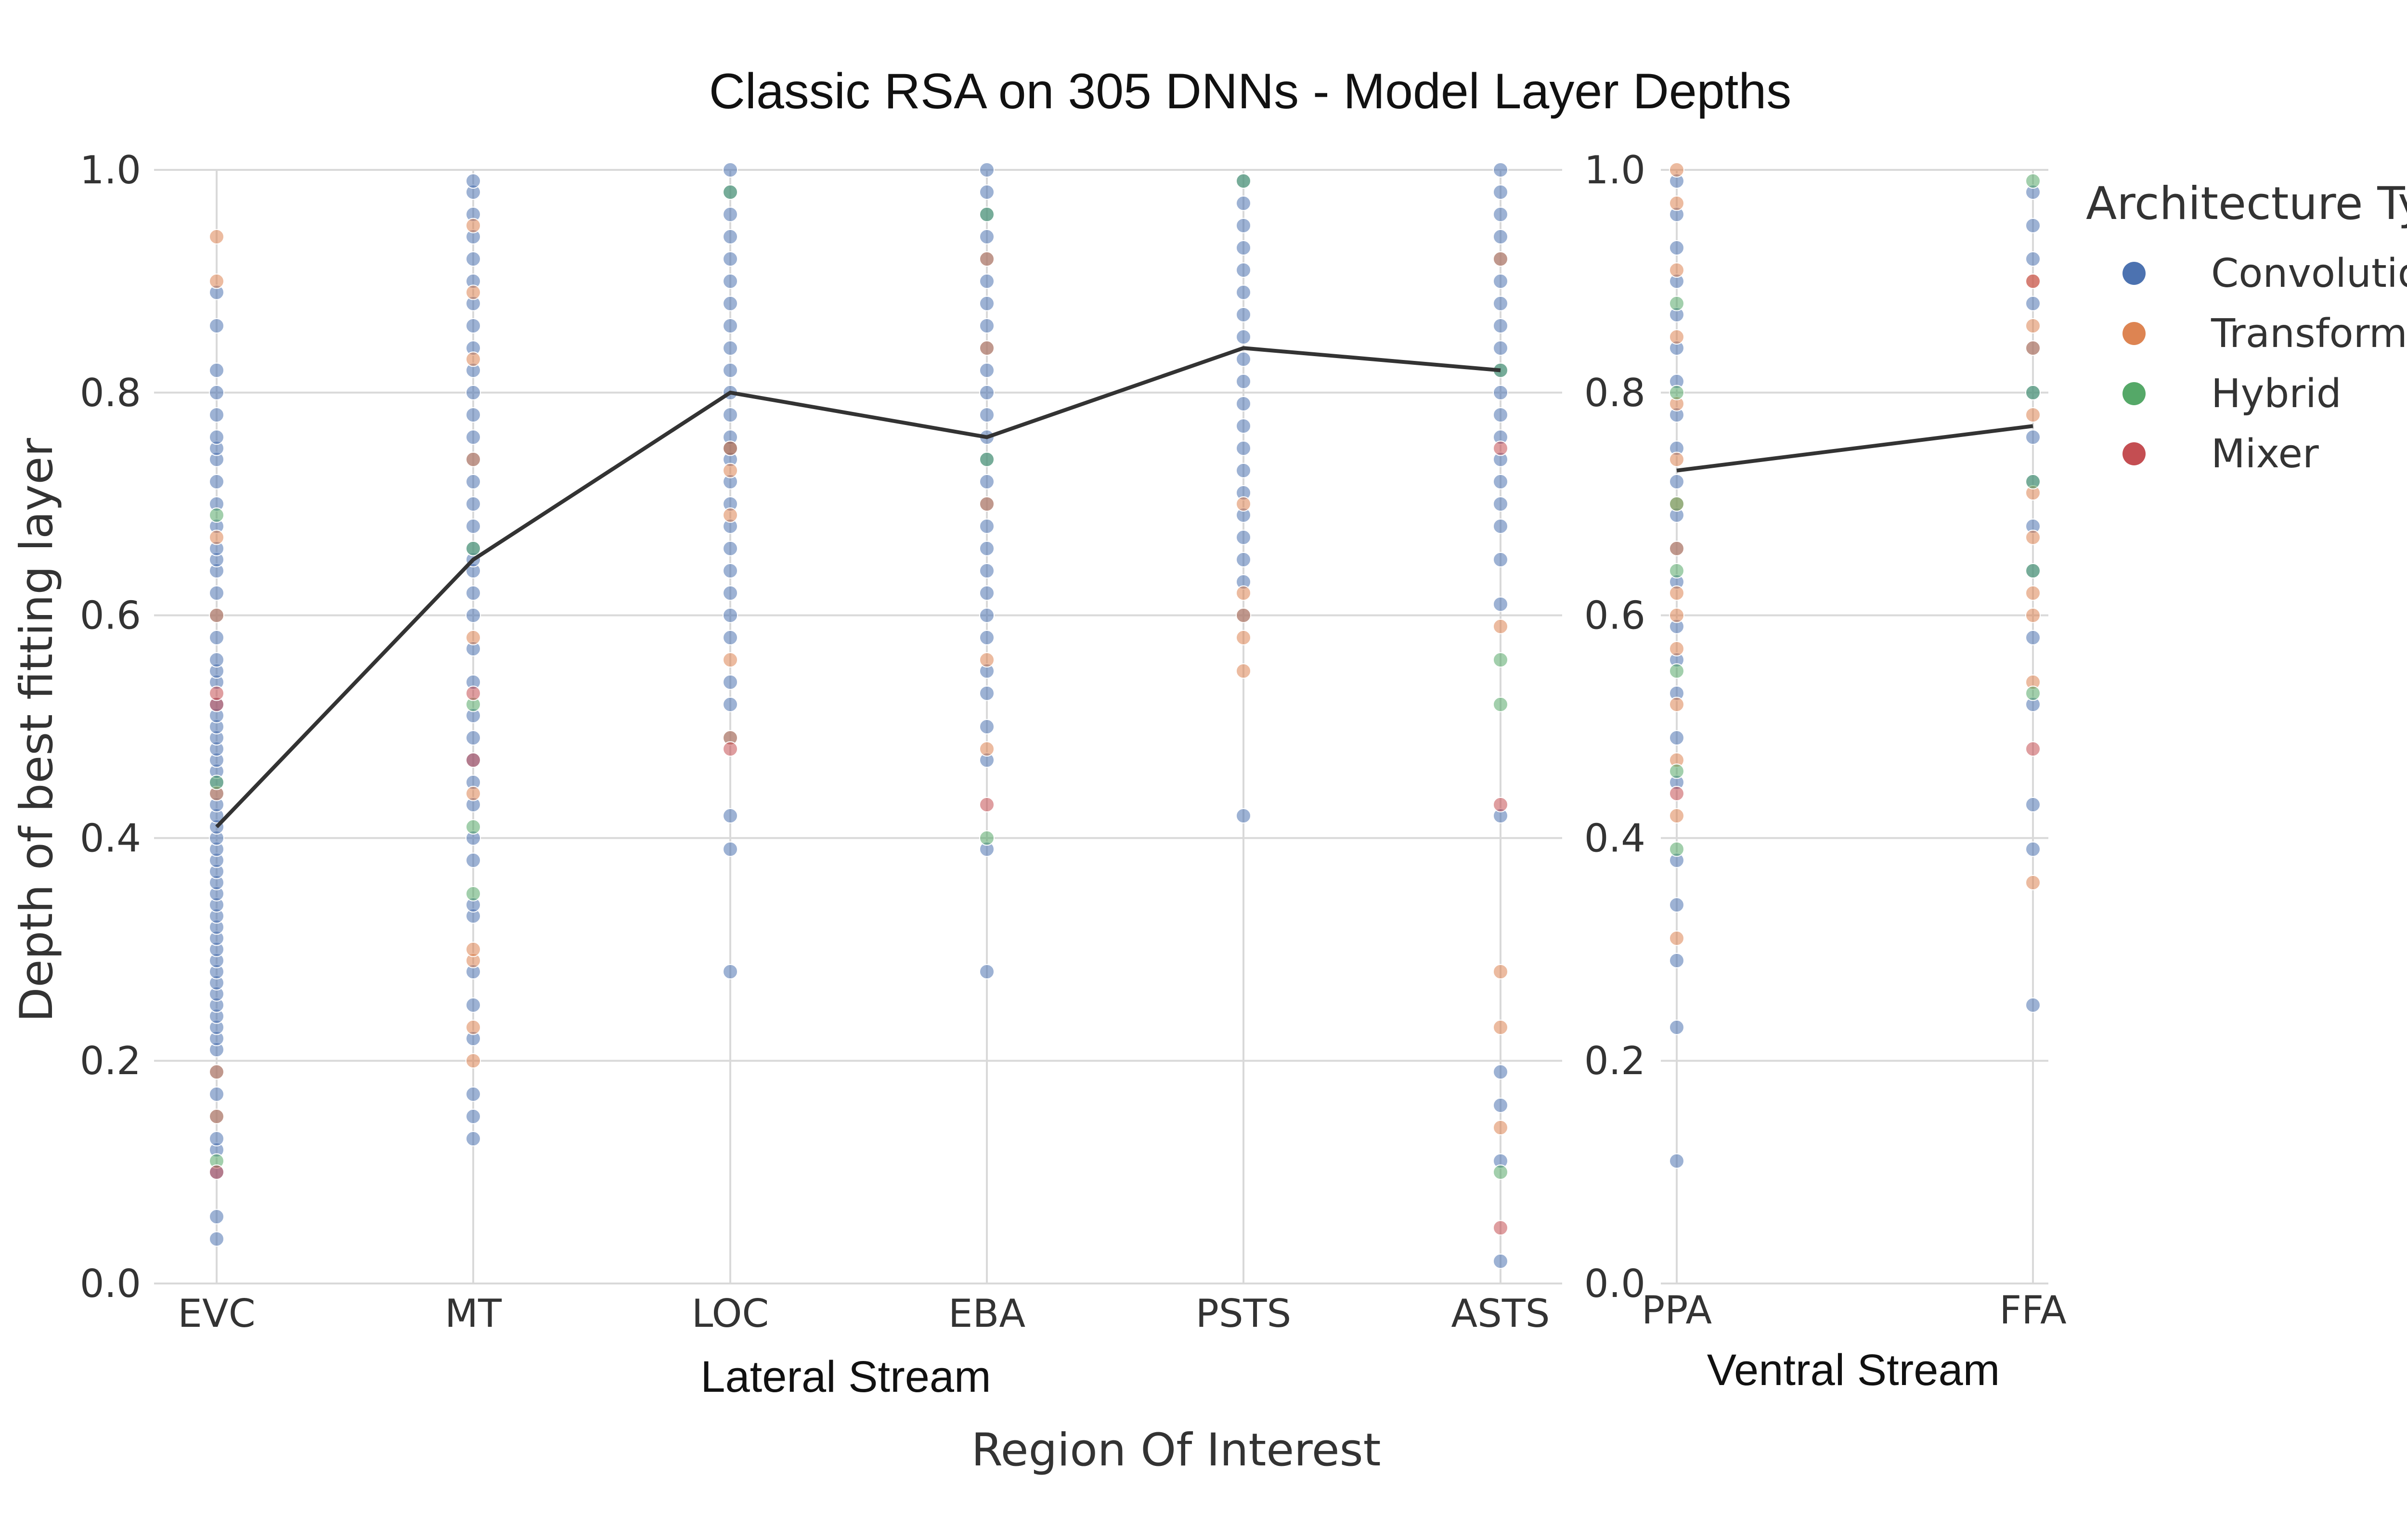 The height and width of the screenshot is (1540, 2407). What do you see at coordinates (2246, 204) in the screenshot?
I see `legend-title: Architecture Type` at bounding box center [2246, 204].